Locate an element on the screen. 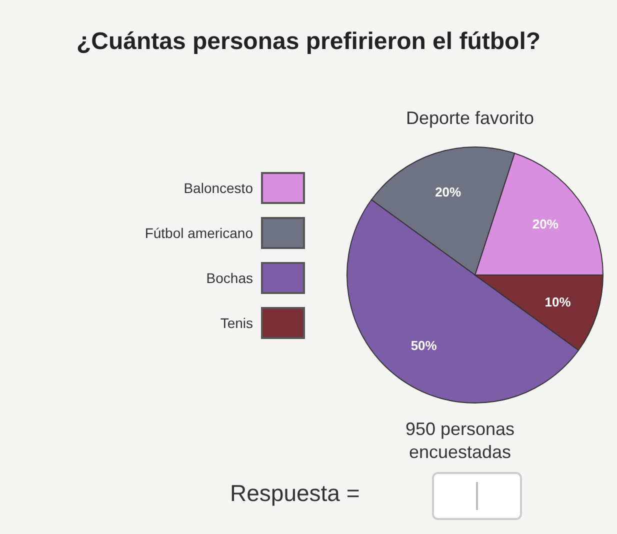  data-label: 50% is located at coordinates (424, 345).